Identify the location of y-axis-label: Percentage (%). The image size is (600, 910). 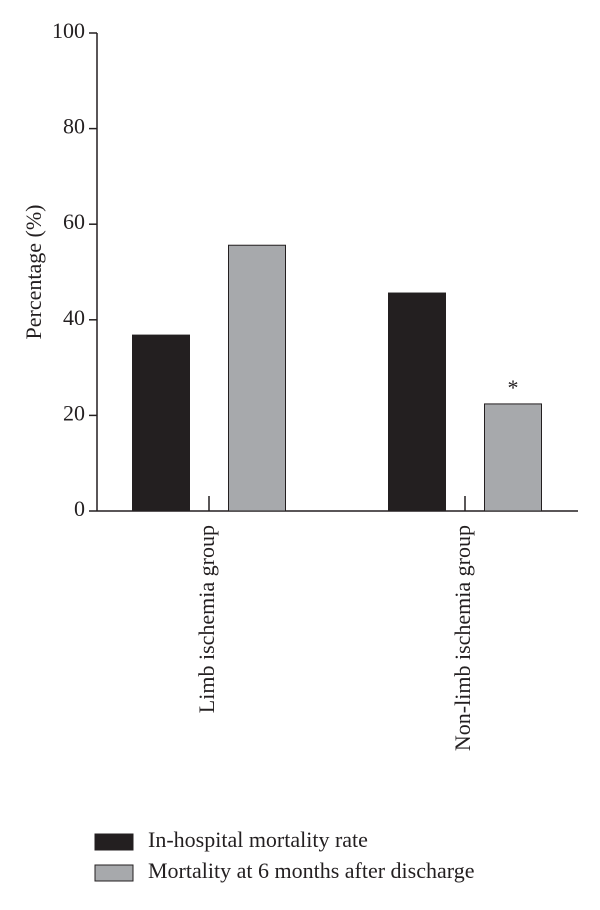
(33, 272).